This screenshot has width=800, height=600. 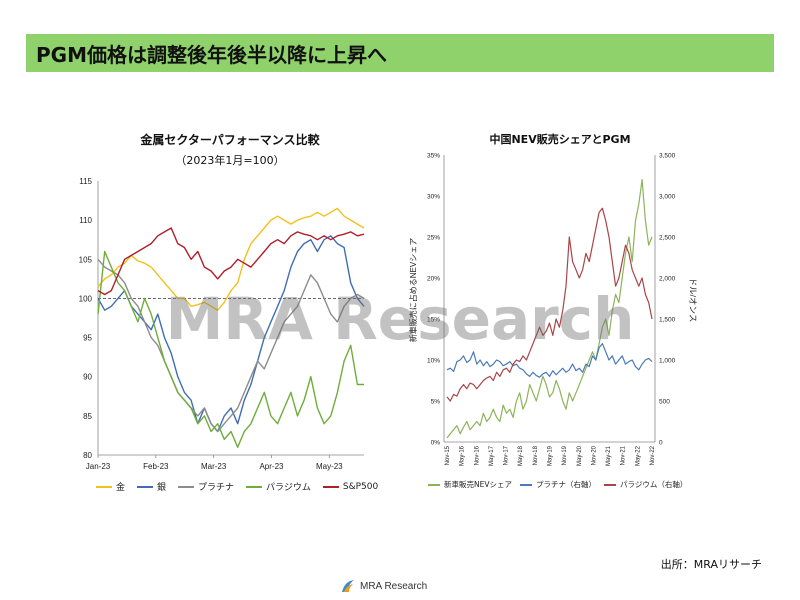 I want to click on chart1-legend-label: 金, so click(x=121, y=488).